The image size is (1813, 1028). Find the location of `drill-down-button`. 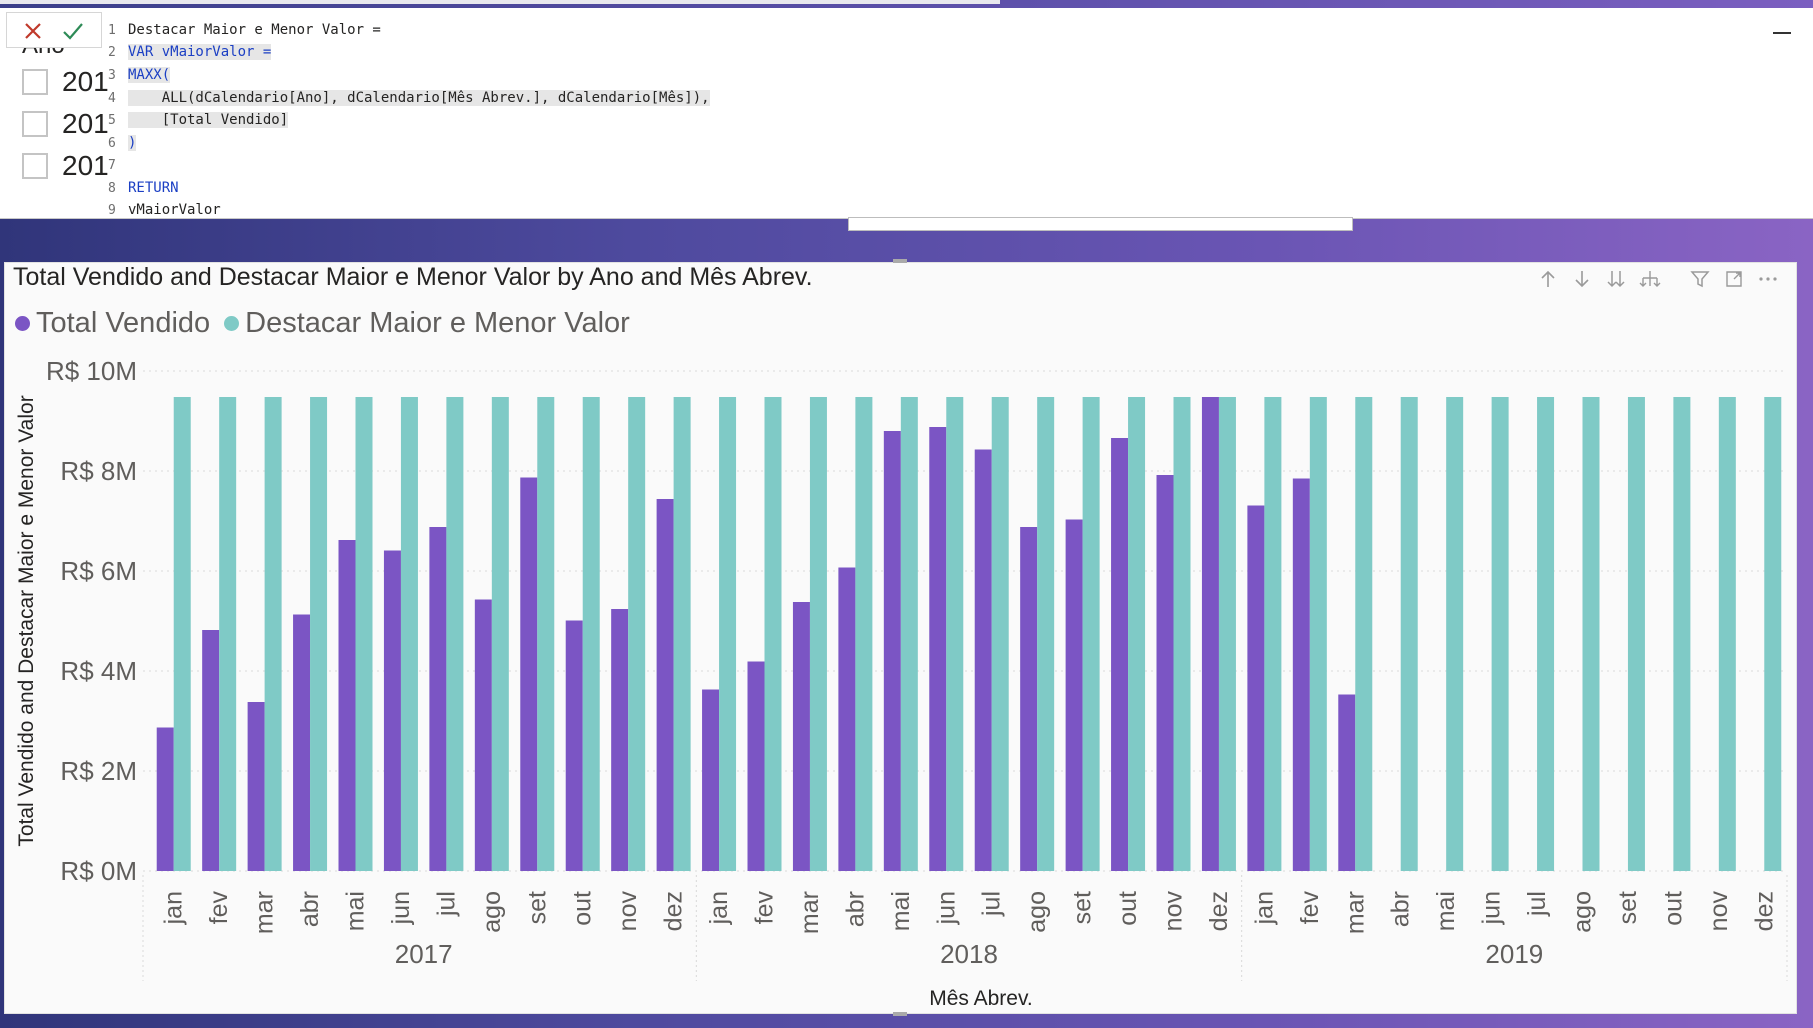

drill-down-button is located at coordinates (1582, 279).